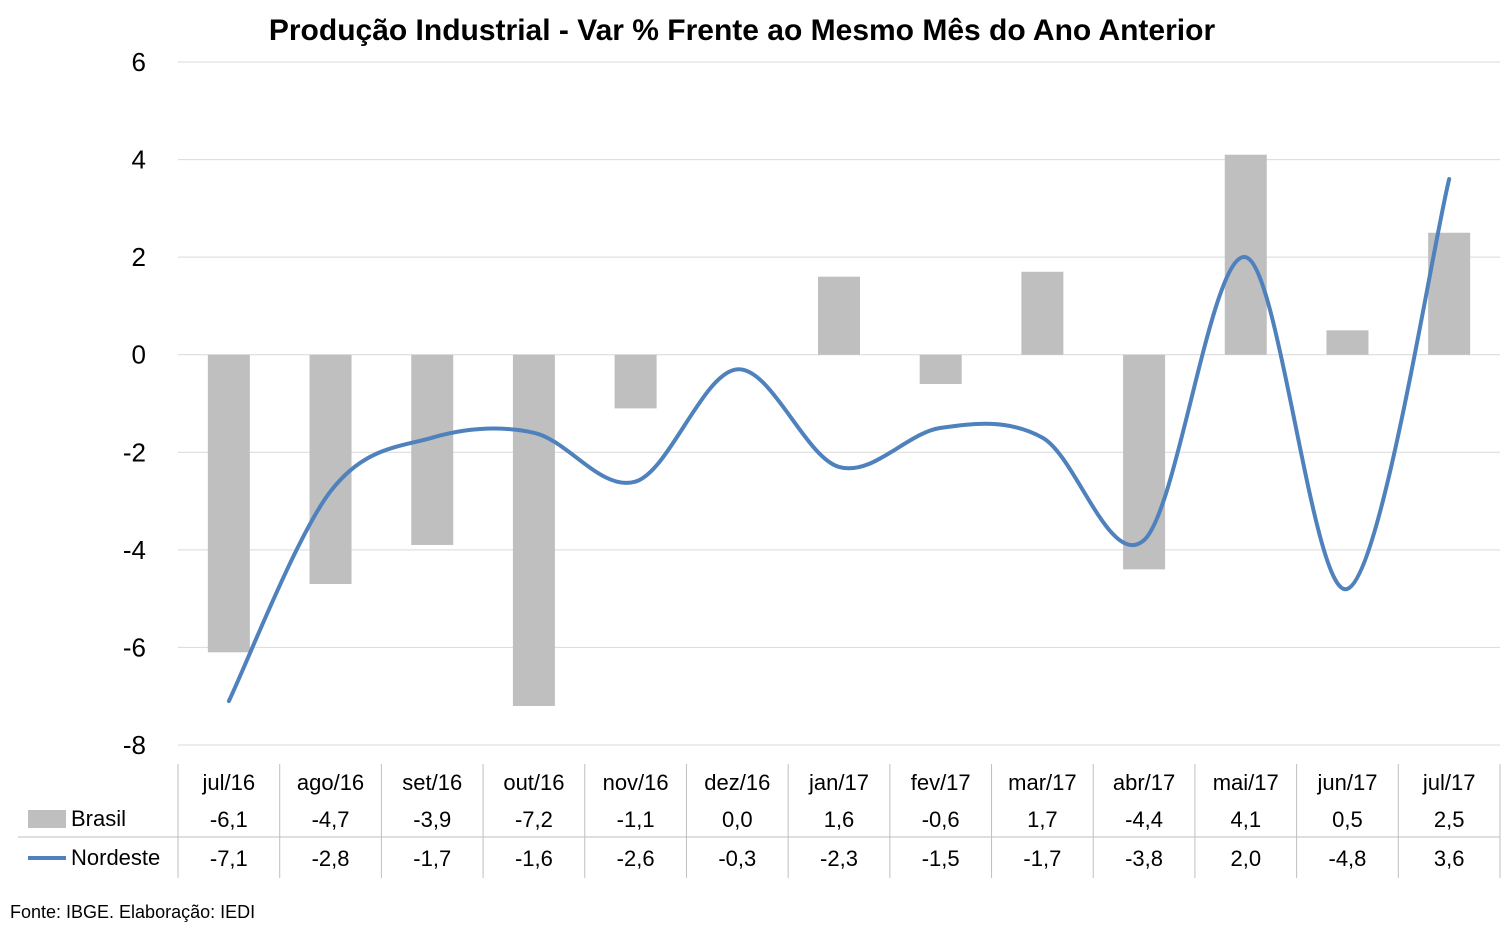 This screenshot has height=929, width=1502. What do you see at coordinates (1042, 782) in the screenshot?
I see `x-category-label: mar/17` at bounding box center [1042, 782].